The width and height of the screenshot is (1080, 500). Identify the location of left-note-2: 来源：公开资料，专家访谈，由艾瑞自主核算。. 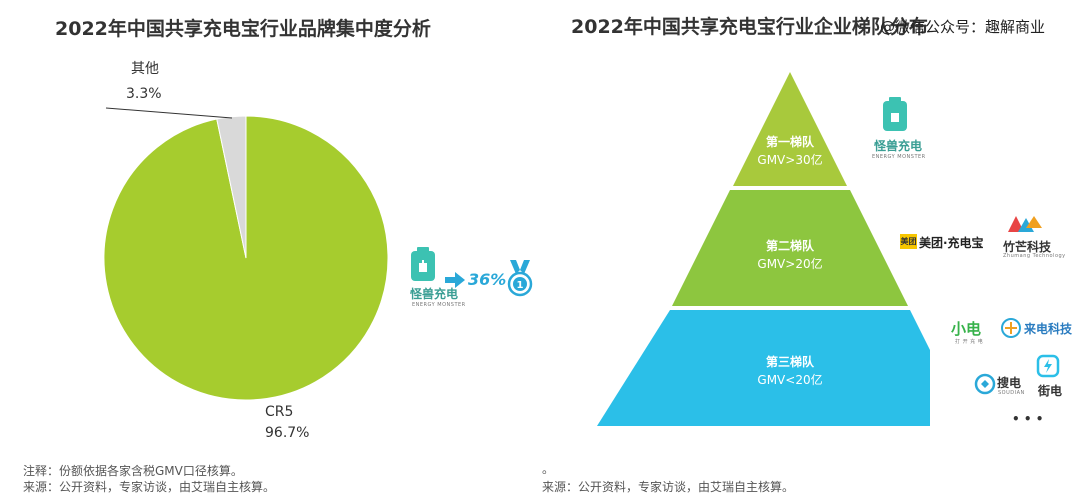
(149, 487).